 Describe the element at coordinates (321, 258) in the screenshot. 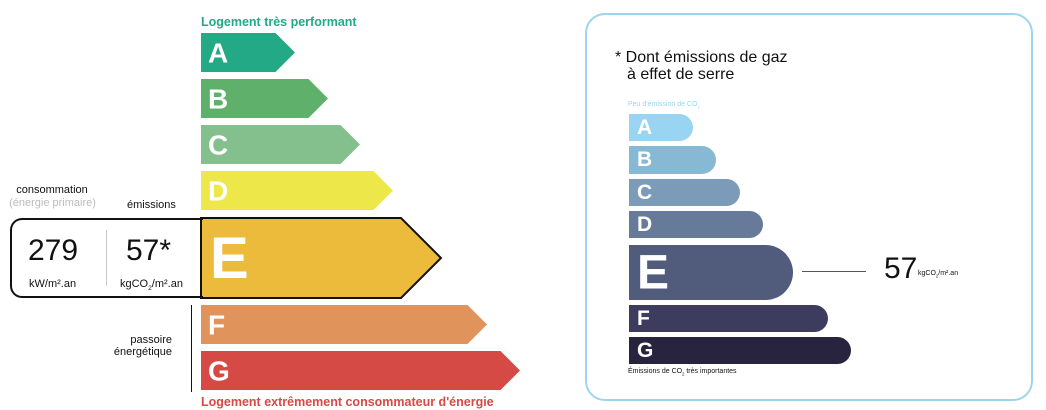

I see `energy-class-e-arrow` at that location.